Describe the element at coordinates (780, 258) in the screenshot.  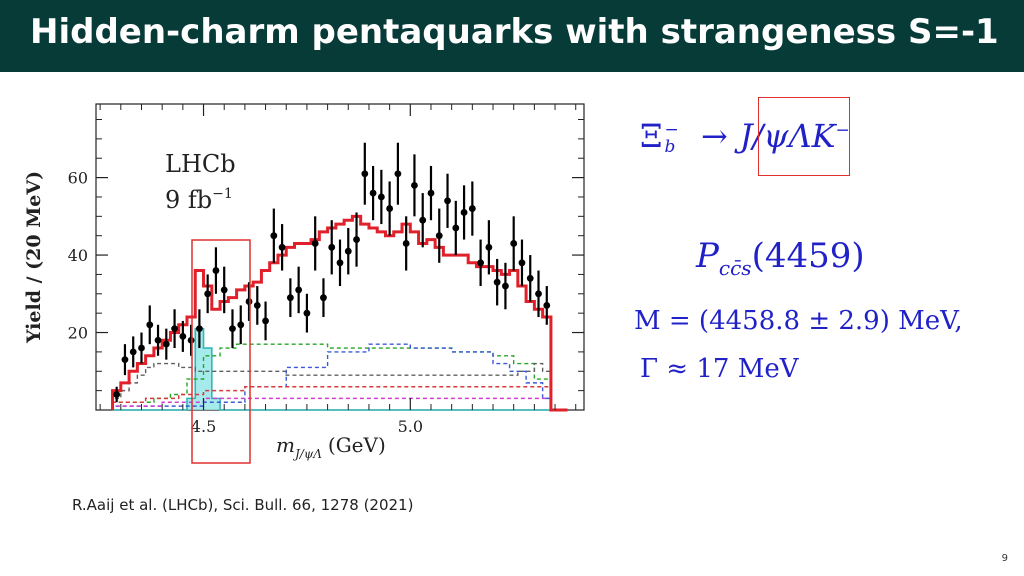
I see `pentaquark-state: Pcc̄s(4459)` at that location.